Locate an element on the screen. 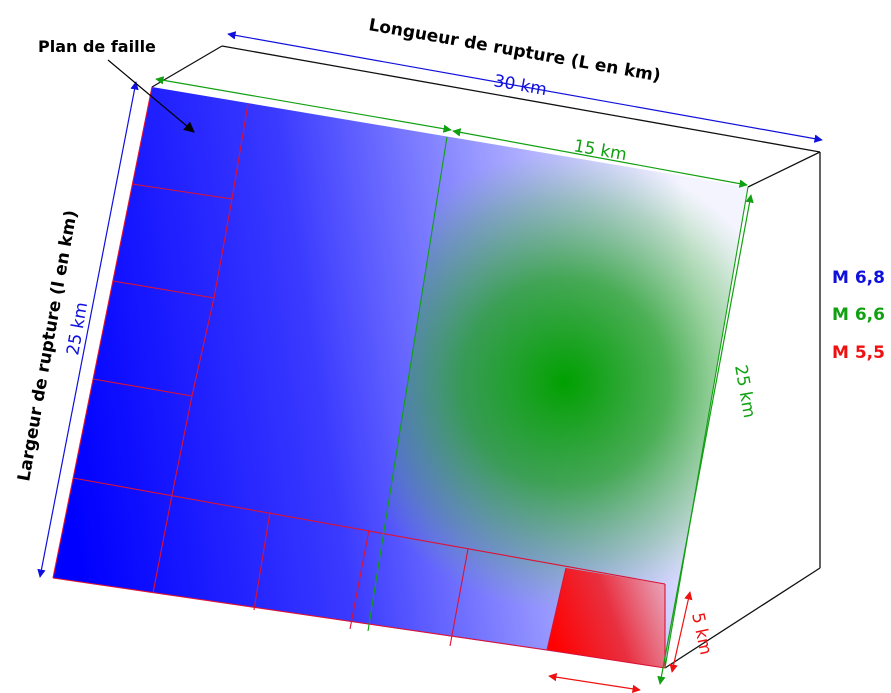  legend-item-m66: M 6,6 is located at coordinates (858, 315).